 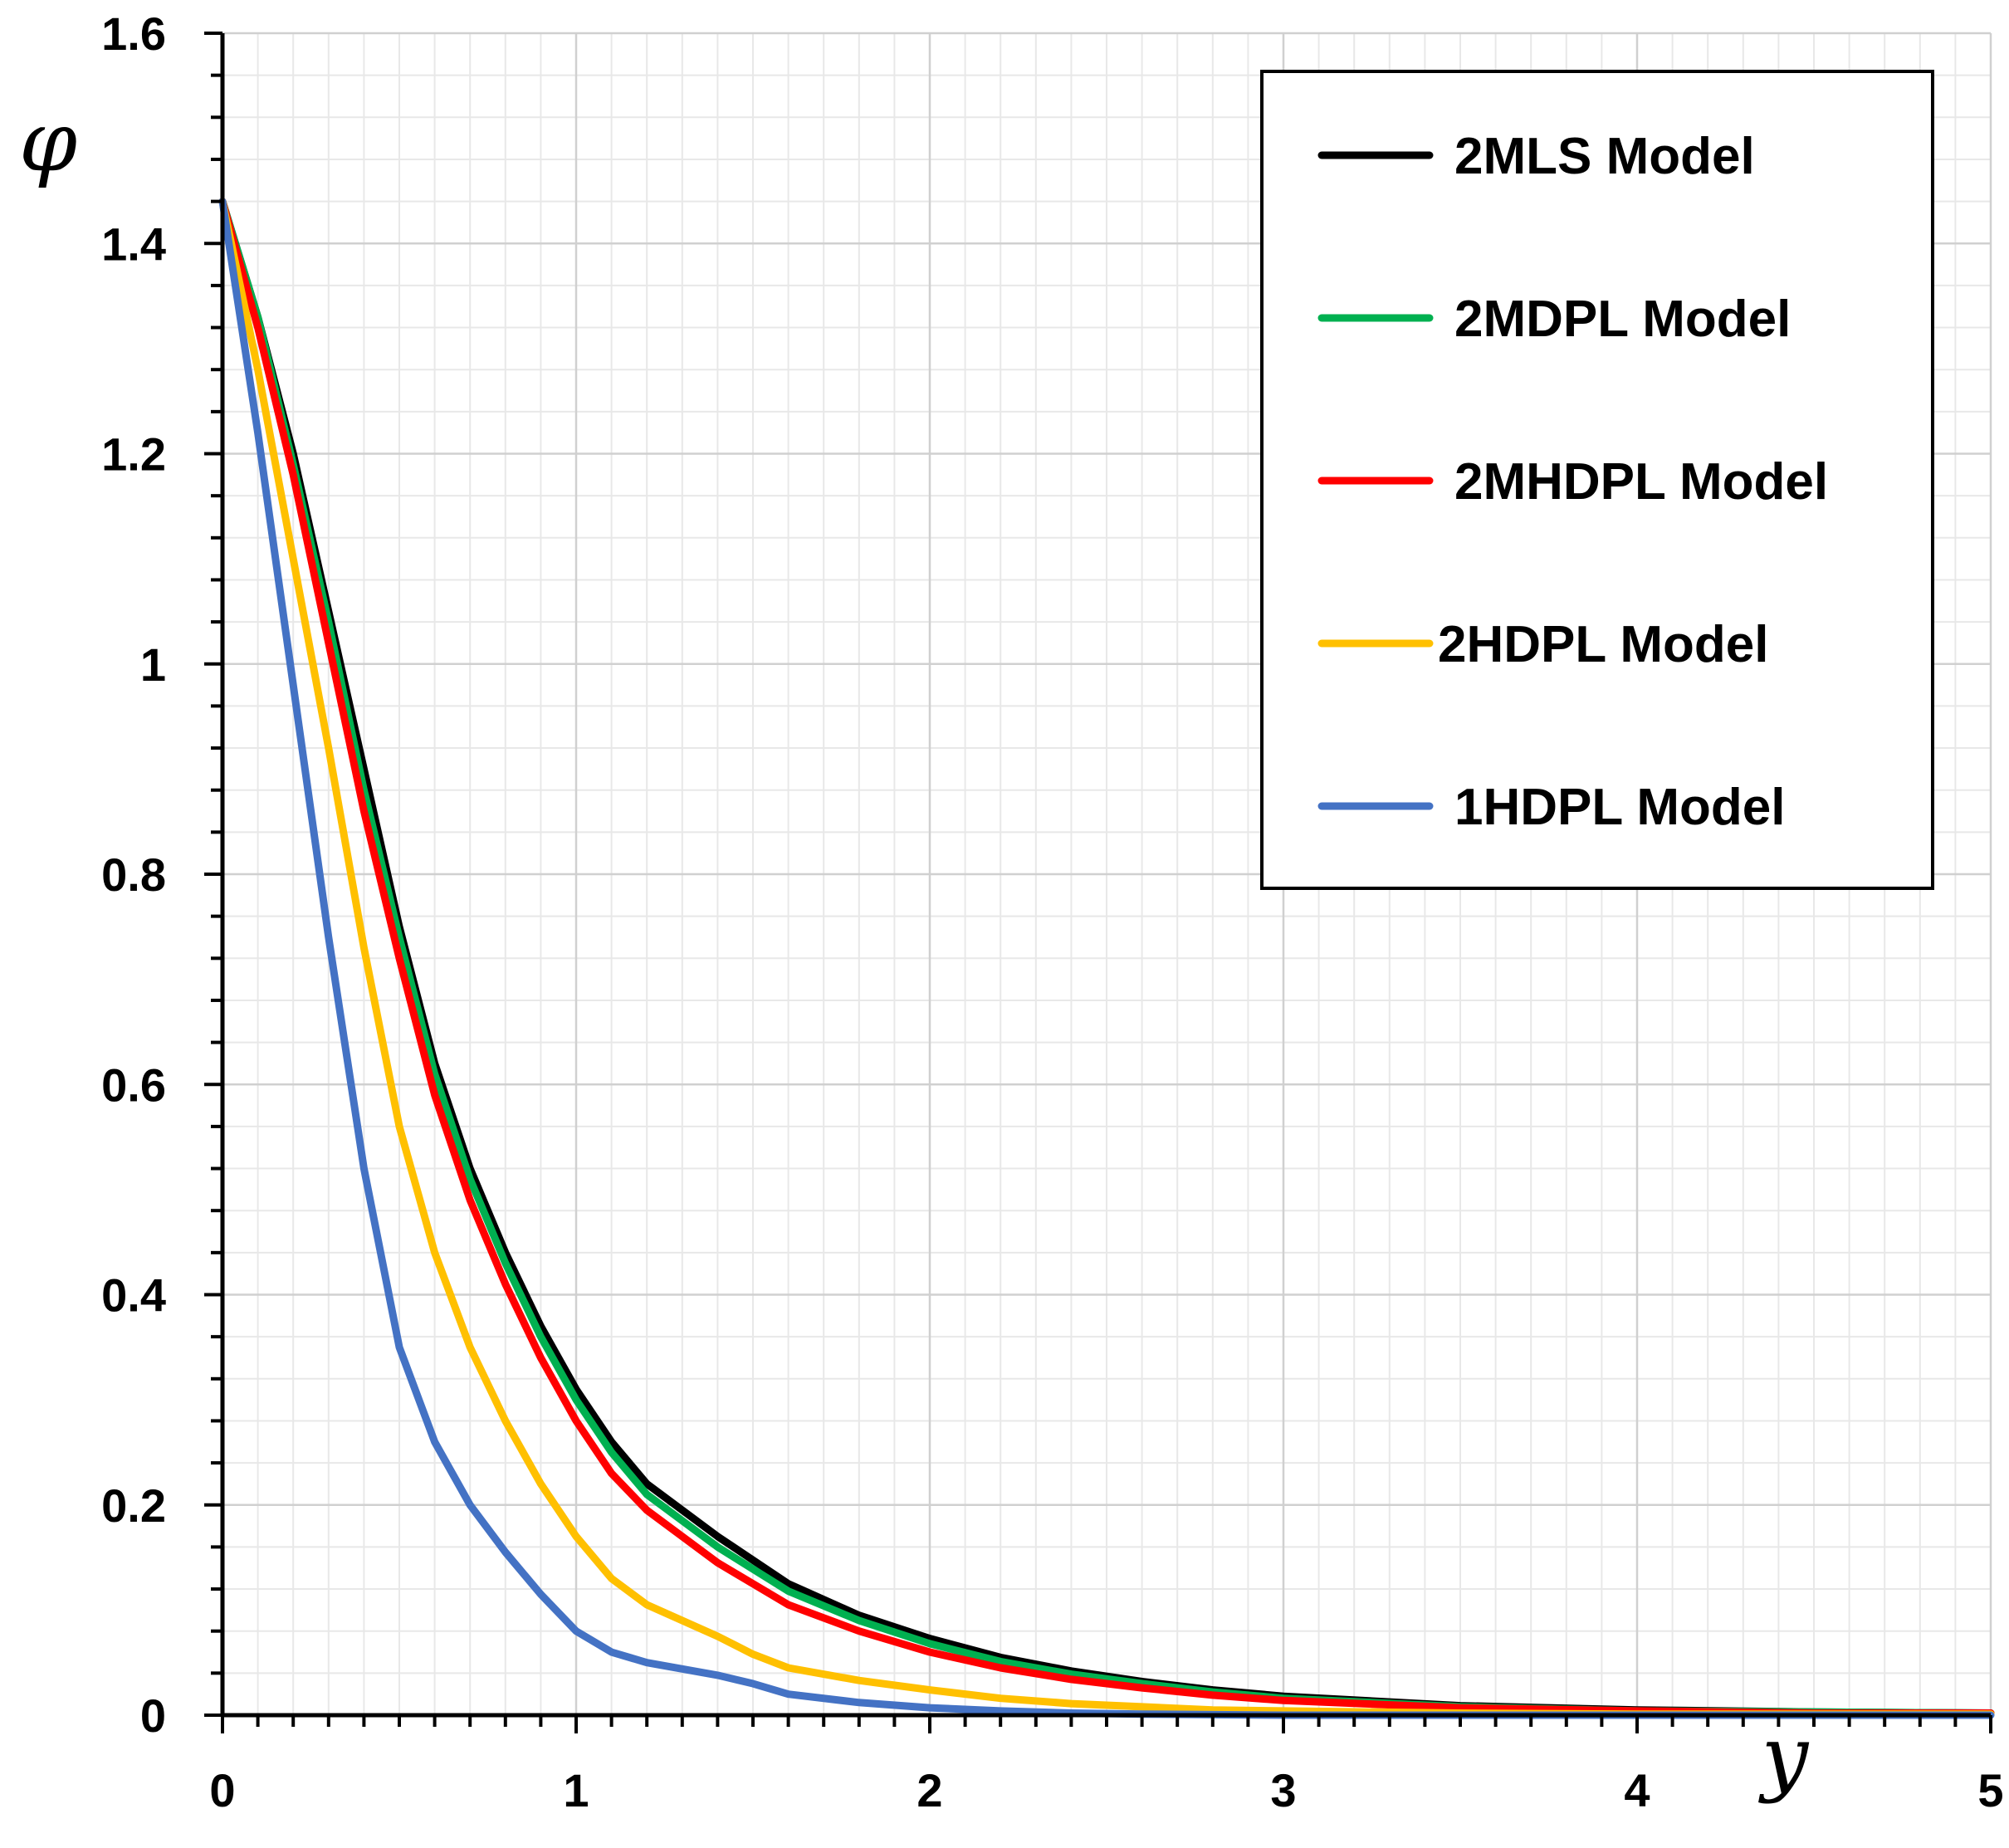 What do you see at coordinates (48, 141) in the screenshot?
I see `y-axis-label: φ` at bounding box center [48, 141].